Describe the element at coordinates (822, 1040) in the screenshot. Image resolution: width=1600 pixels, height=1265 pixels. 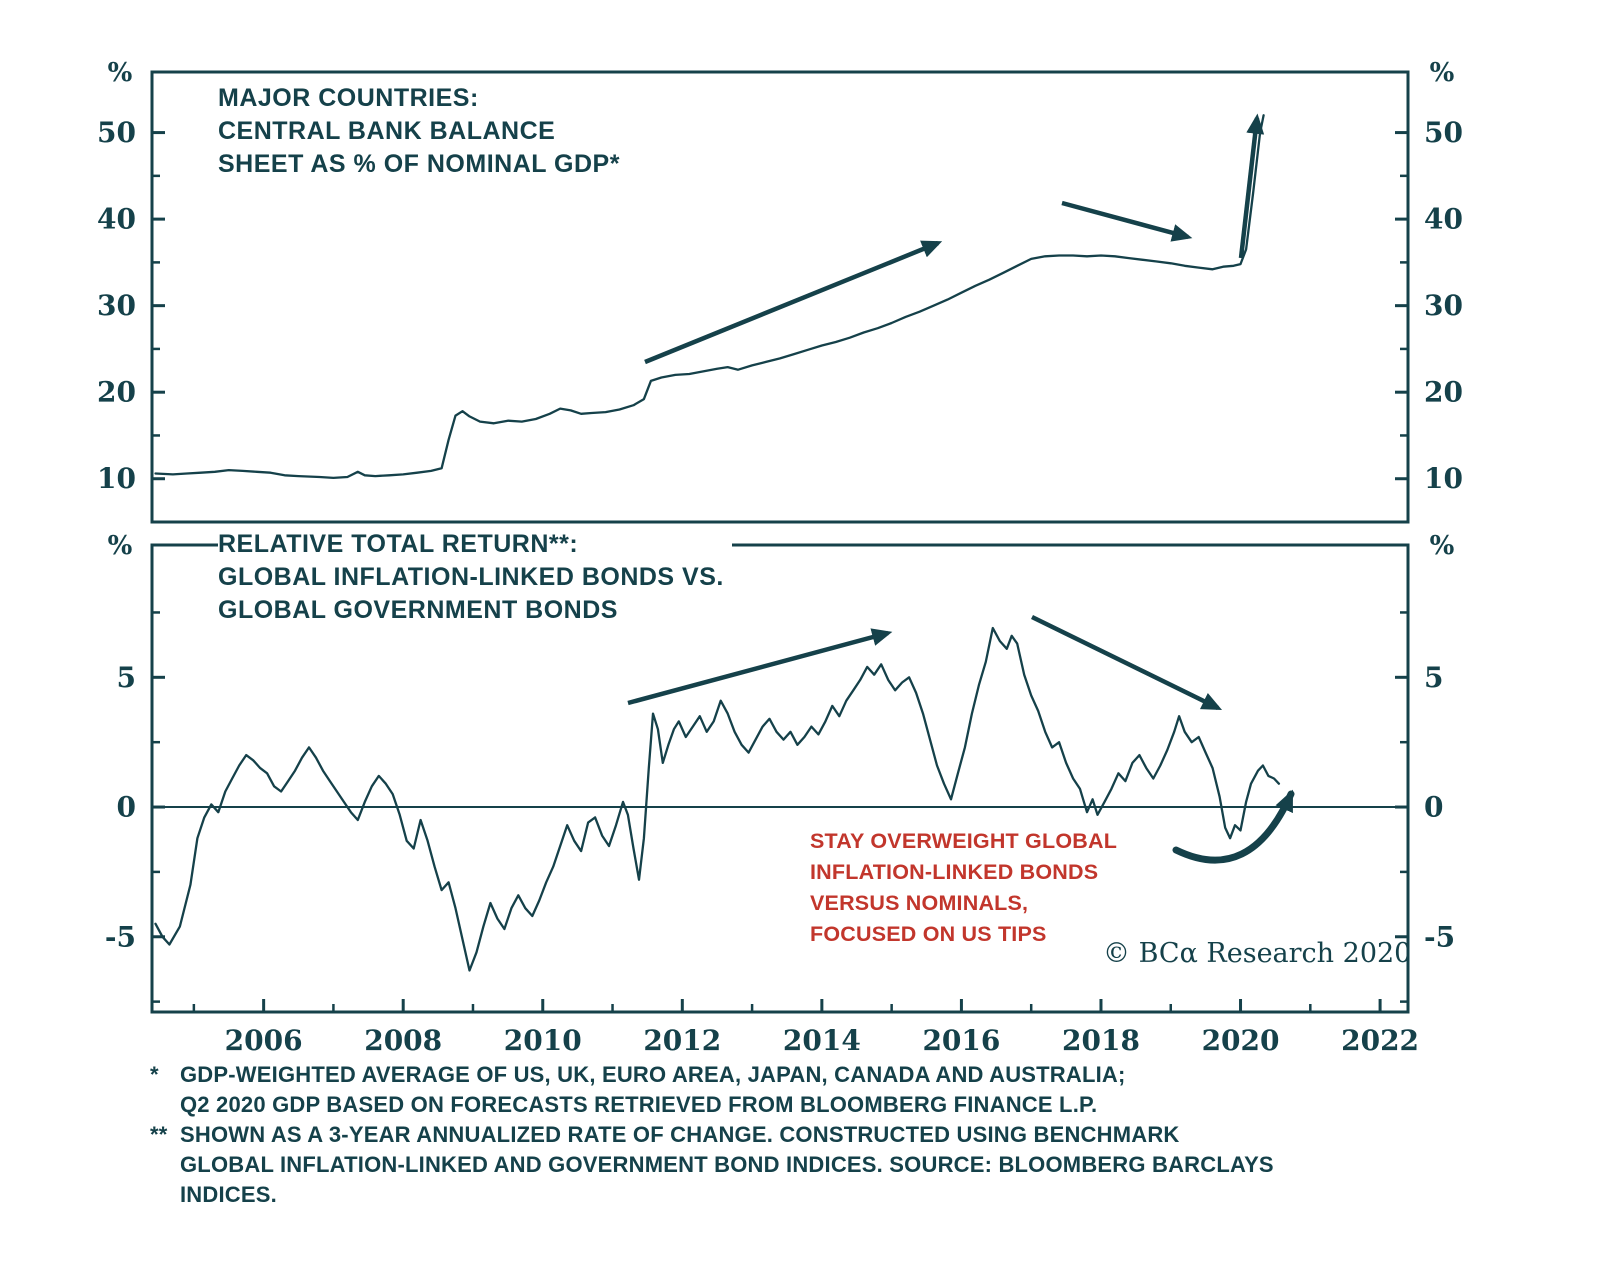
I see `x-tick-label: 2014` at that location.